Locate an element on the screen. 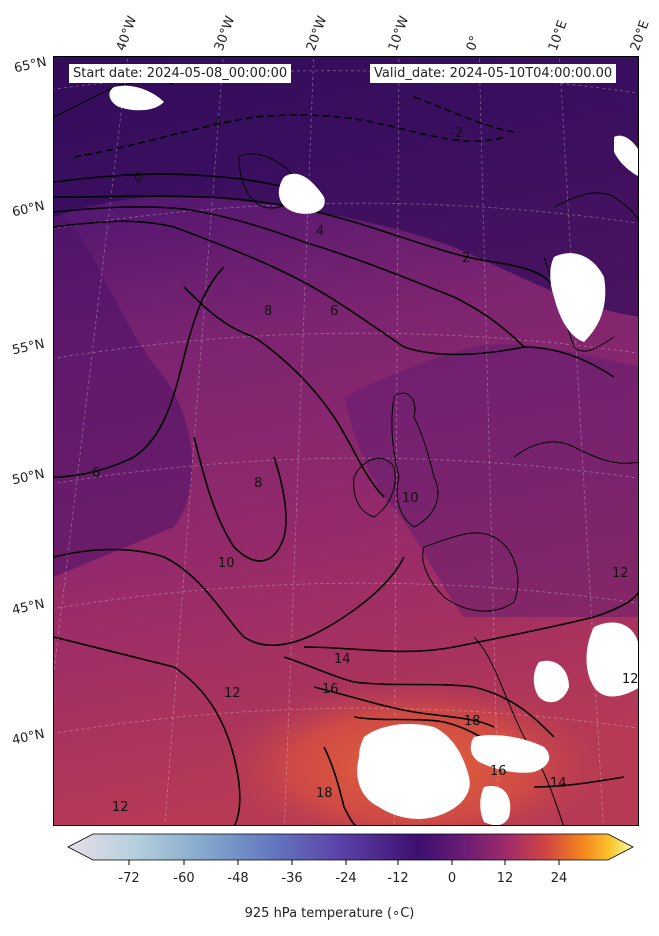 The image size is (659, 936). missing-iceland is located at coordinates (301, 193).